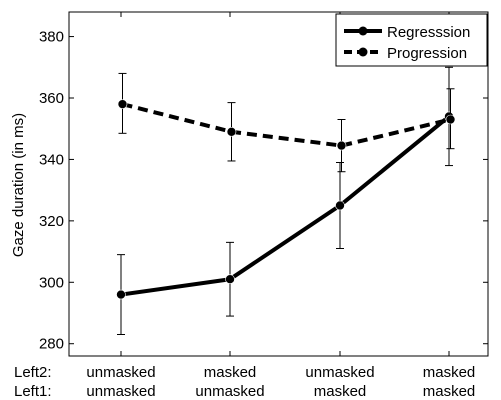 The width and height of the screenshot is (501, 400). Describe the element at coordinates (33, 391) in the screenshot. I see `row-label-left1: Left1:` at that location.